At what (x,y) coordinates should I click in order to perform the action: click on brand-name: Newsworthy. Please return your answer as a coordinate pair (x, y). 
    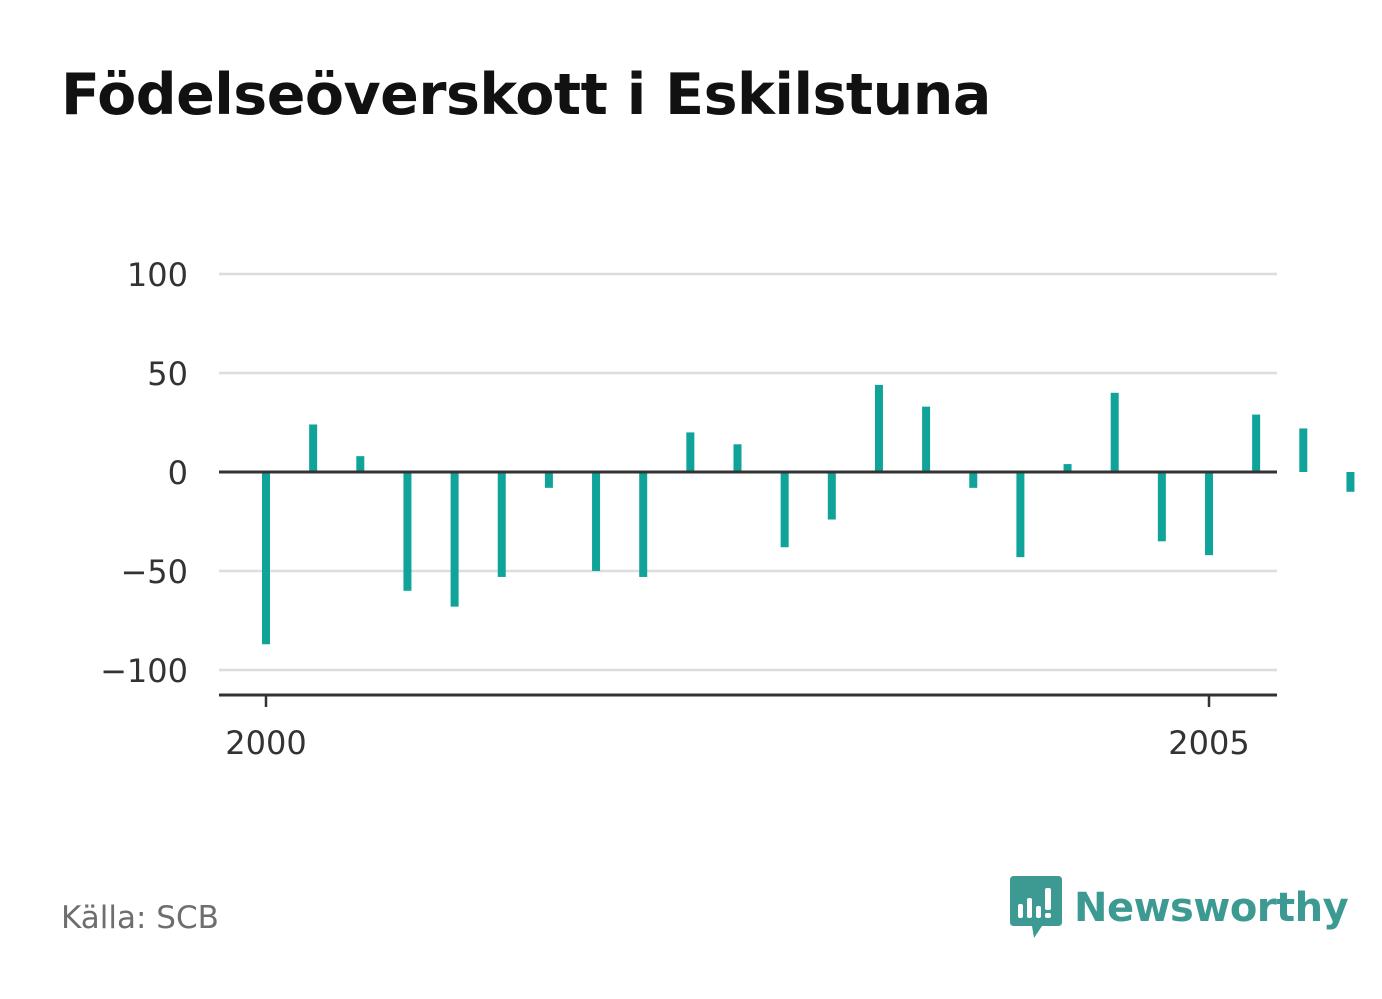
    Looking at the image, I should click on (1211, 908).